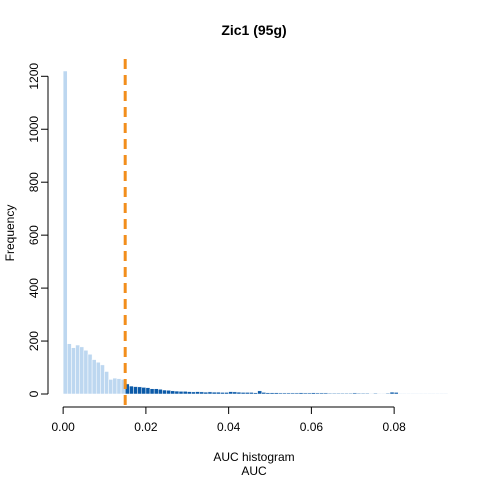  Describe the element at coordinates (254, 471) in the screenshot. I see `x-axis-label-secondary: AUC` at that location.